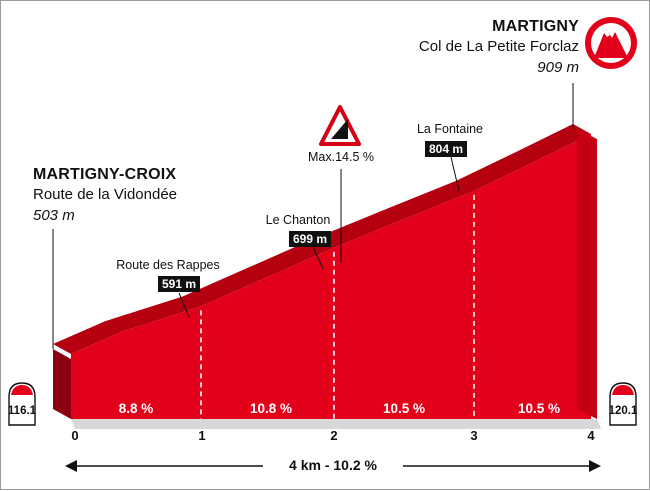 The height and width of the screenshot is (491, 650). What do you see at coordinates (75, 435) in the screenshot?
I see `x-tick-0: 0` at bounding box center [75, 435].